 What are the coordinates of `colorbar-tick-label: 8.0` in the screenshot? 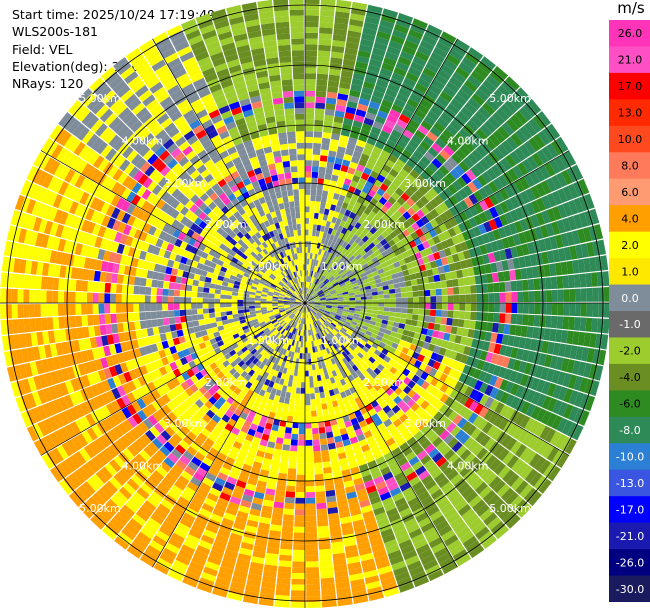 It's located at (630, 166).